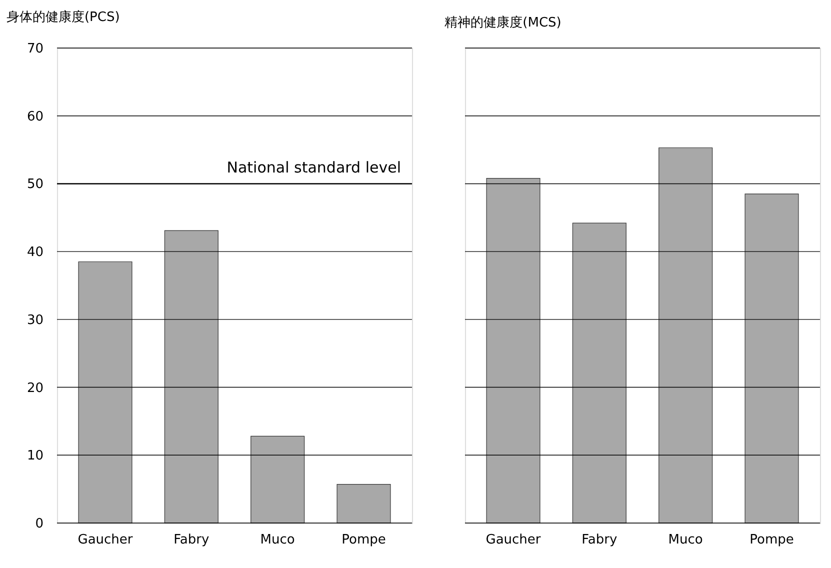 Image resolution: width=831 pixels, height=568 pixels. What do you see at coordinates (35, 184) in the screenshot?
I see `y-tick-label: 50` at bounding box center [35, 184].